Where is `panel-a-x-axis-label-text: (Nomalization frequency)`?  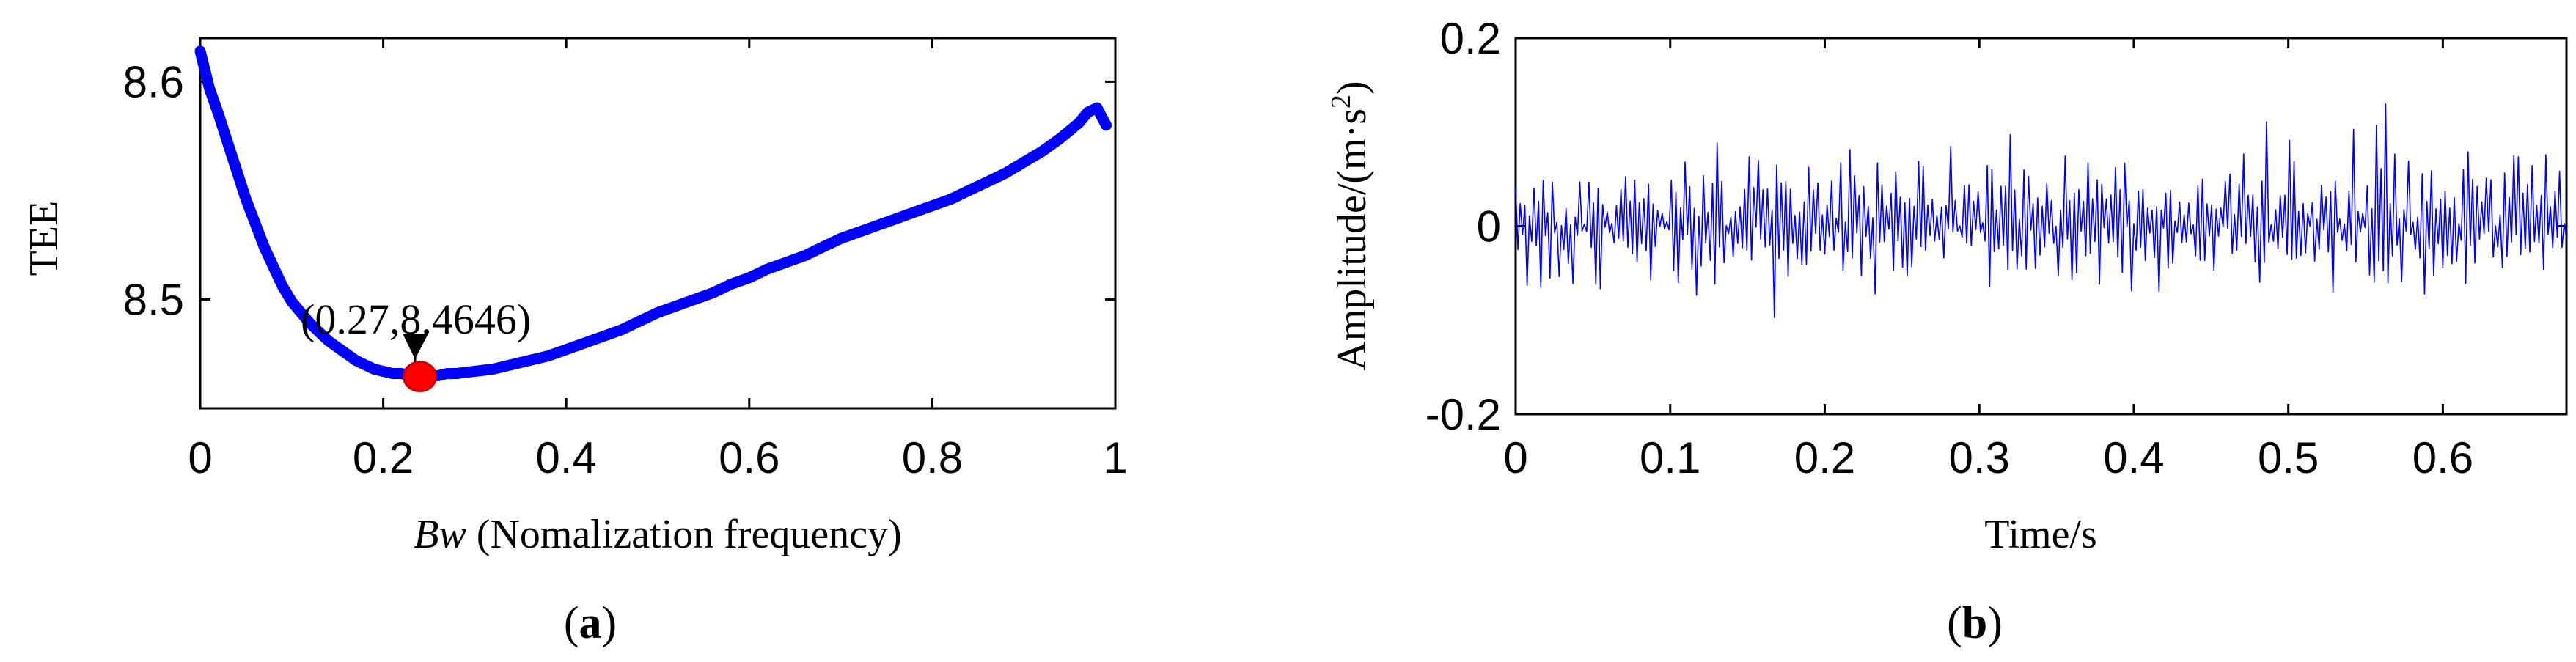
panel-a-x-axis-label-text: (Nomalization frequency) is located at coordinates (684, 534).